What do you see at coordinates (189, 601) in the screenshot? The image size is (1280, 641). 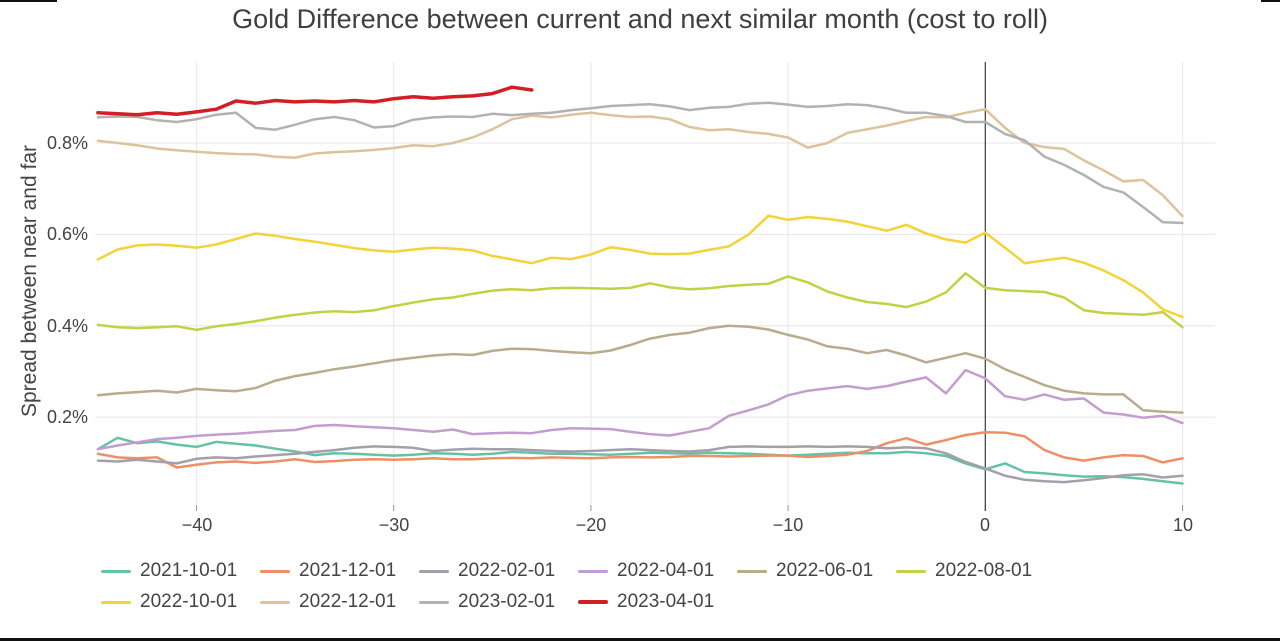 I see `legend-label: 2022-10-01` at bounding box center [189, 601].